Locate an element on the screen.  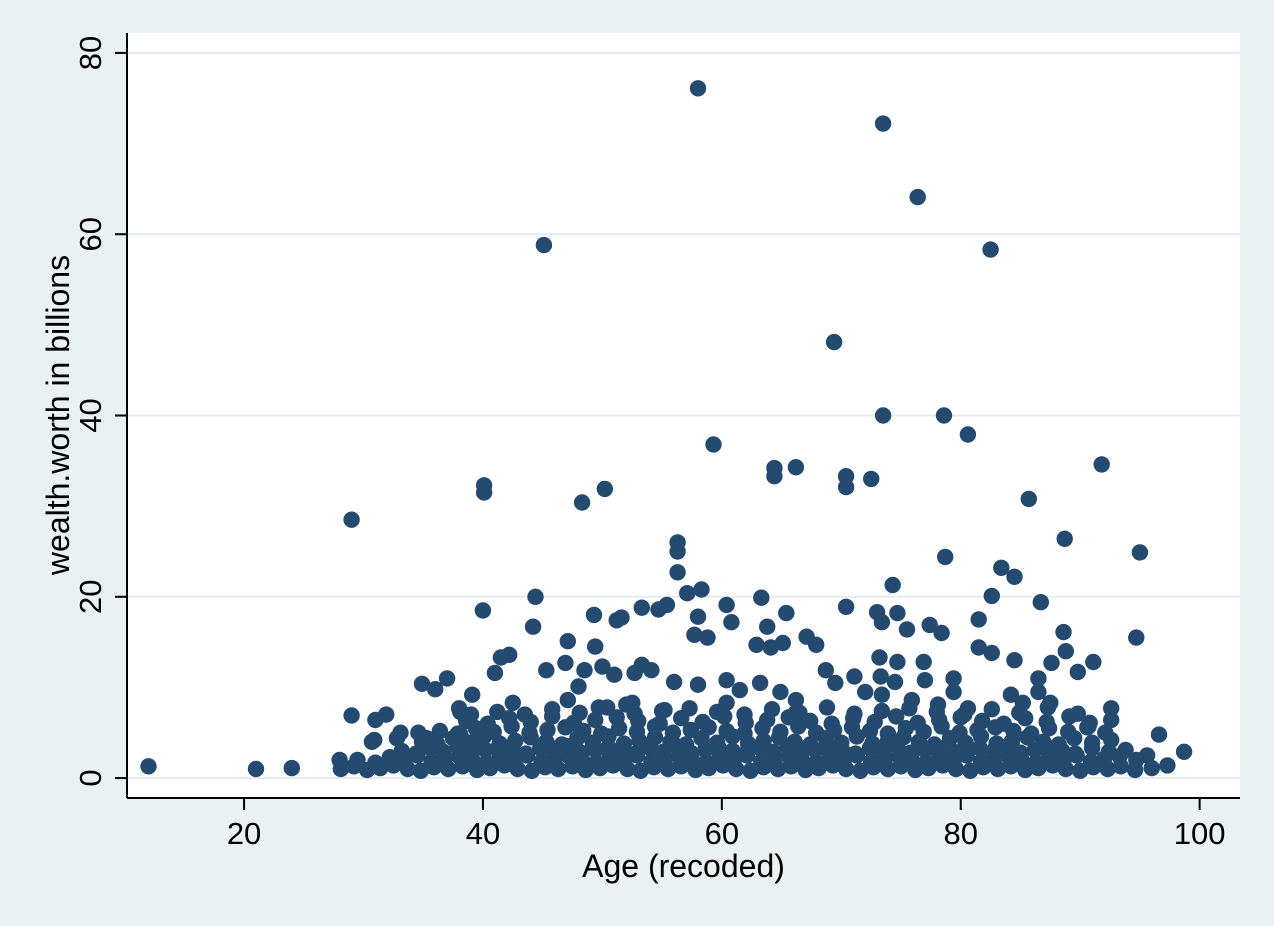
y-tick-label-80: 80 is located at coordinates (90, 53).